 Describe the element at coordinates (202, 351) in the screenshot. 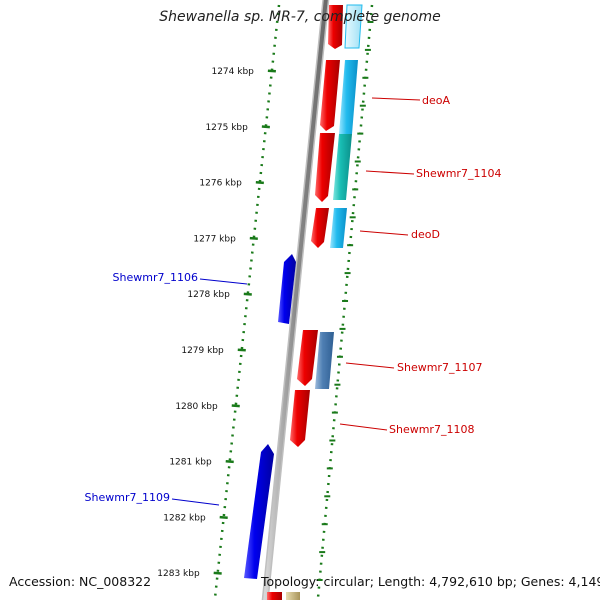

I see `tick-label: 1279 kbp` at that location.